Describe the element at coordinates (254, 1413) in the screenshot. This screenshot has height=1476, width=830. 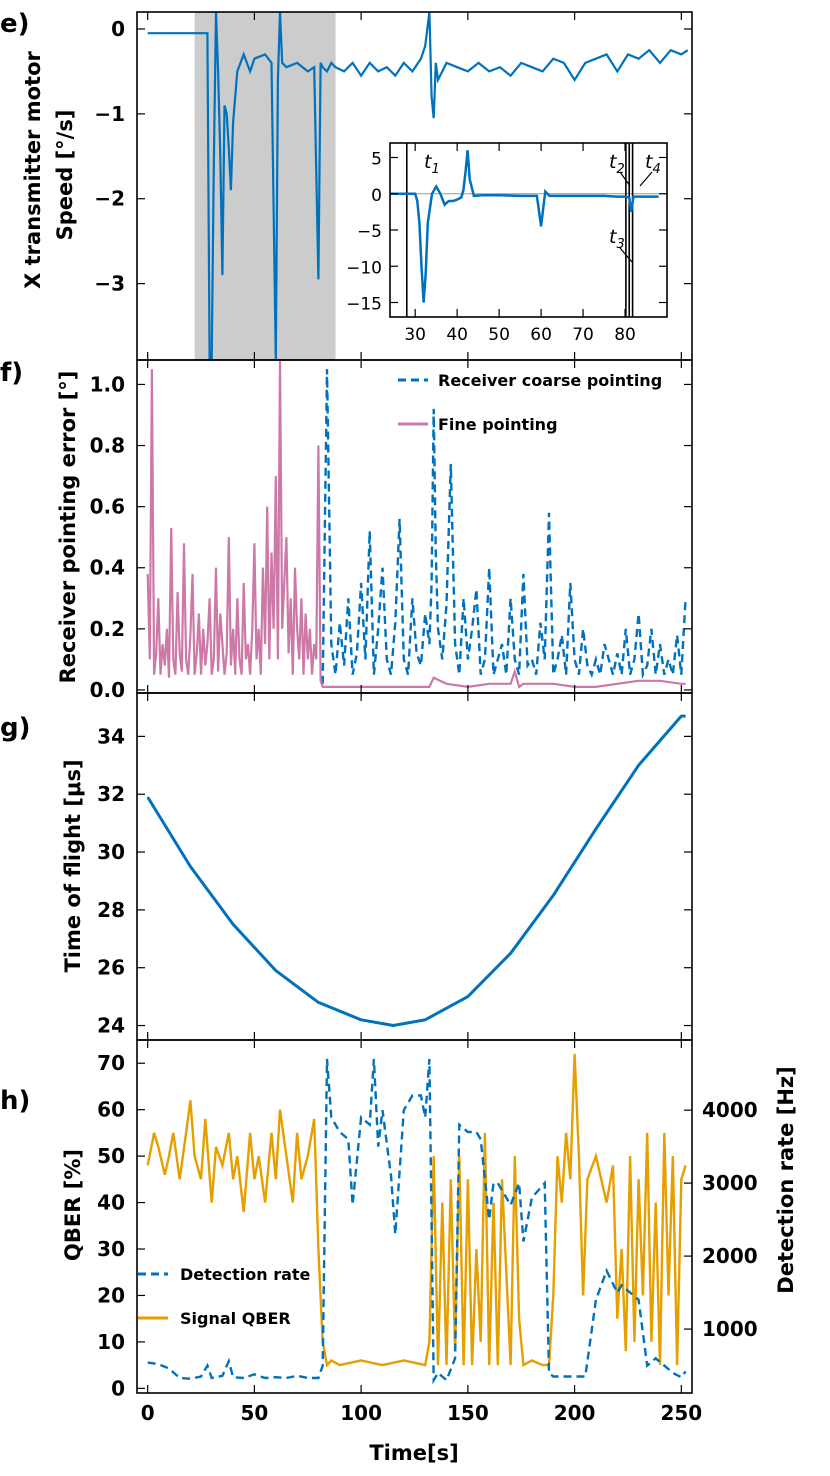
I see `h-x-label-1: 50` at that location.